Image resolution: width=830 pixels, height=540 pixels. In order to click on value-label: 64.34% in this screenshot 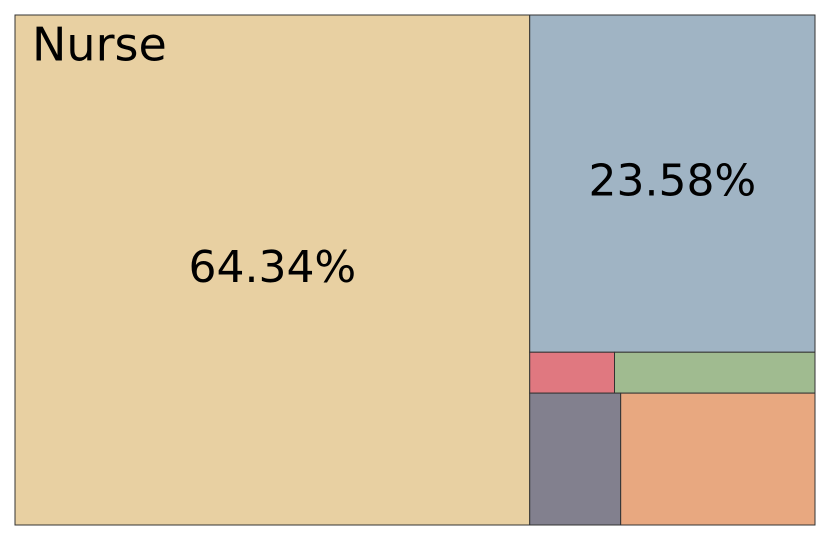, I will do `click(272, 267)`.